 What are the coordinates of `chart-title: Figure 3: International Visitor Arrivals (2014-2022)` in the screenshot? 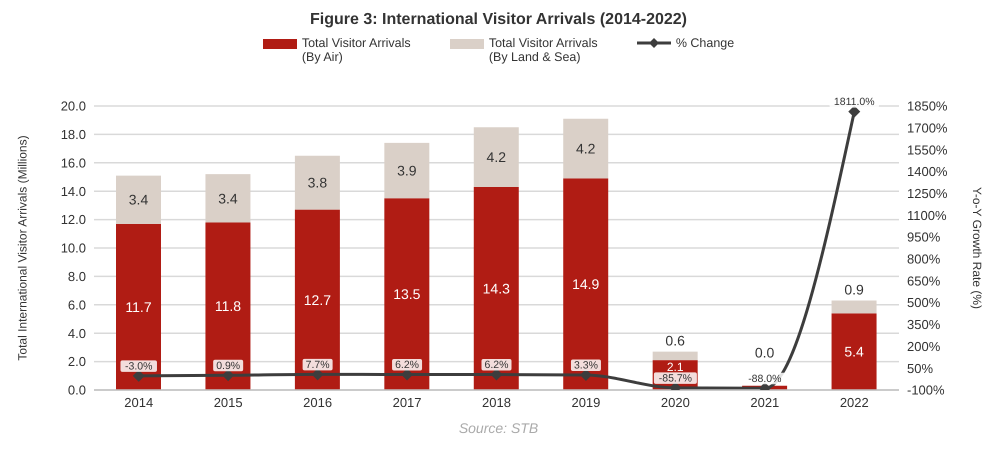 It's located at (498, 20).